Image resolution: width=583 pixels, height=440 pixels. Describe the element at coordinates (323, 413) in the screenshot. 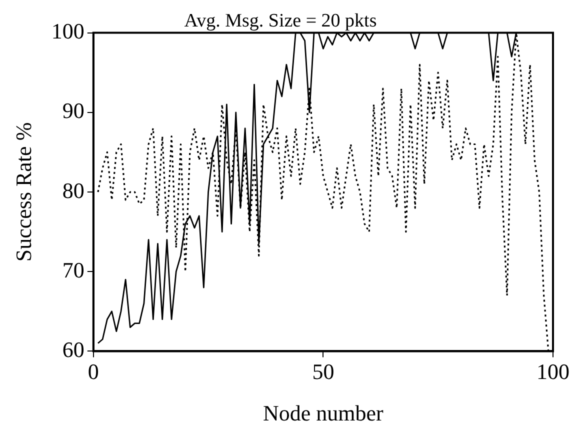

I see `x-axis-title: Node number` at that location.